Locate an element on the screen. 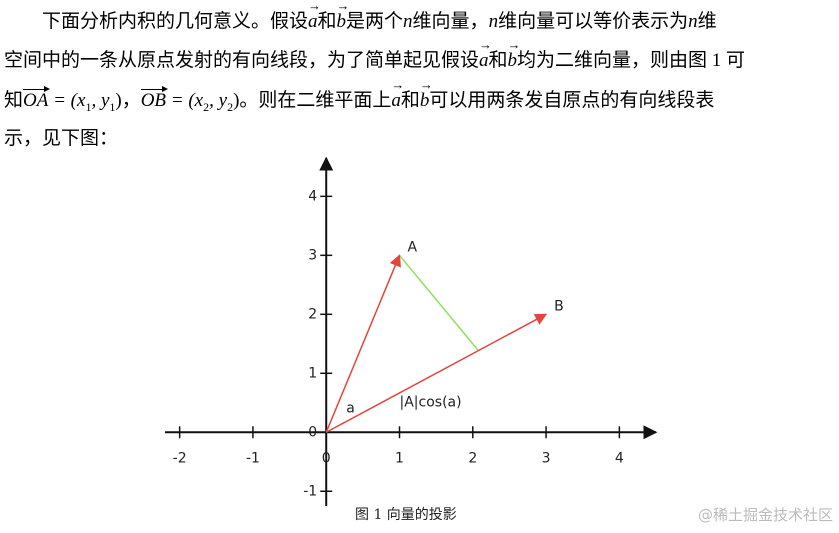 The image size is (839, 533). text: 空间中的一条从原点发射的有向线段，为了简单起见假设 is located at coordinates (242, 60).